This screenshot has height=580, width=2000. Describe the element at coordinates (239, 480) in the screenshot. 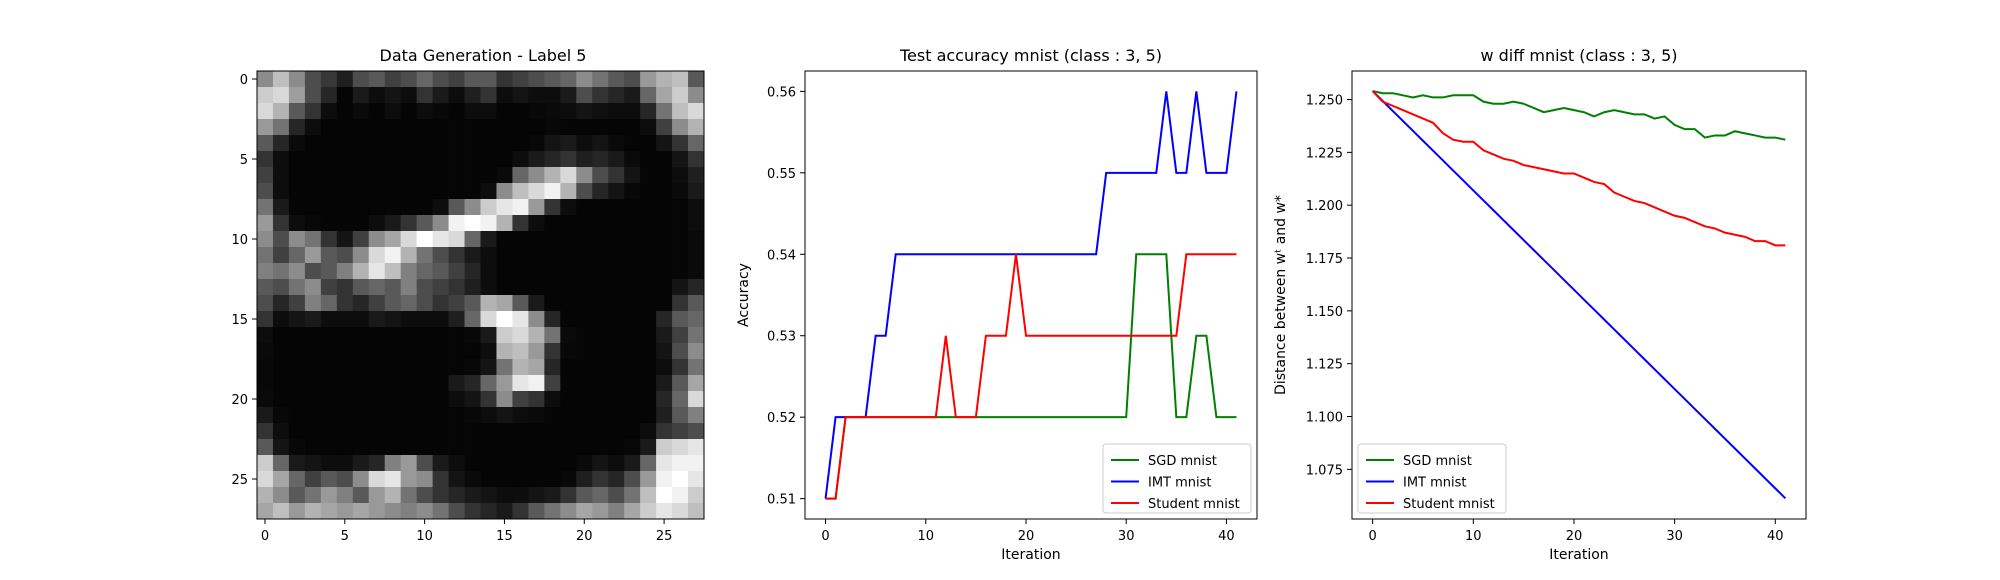

I see `heatmap-y-tick-label: 25` at that location.